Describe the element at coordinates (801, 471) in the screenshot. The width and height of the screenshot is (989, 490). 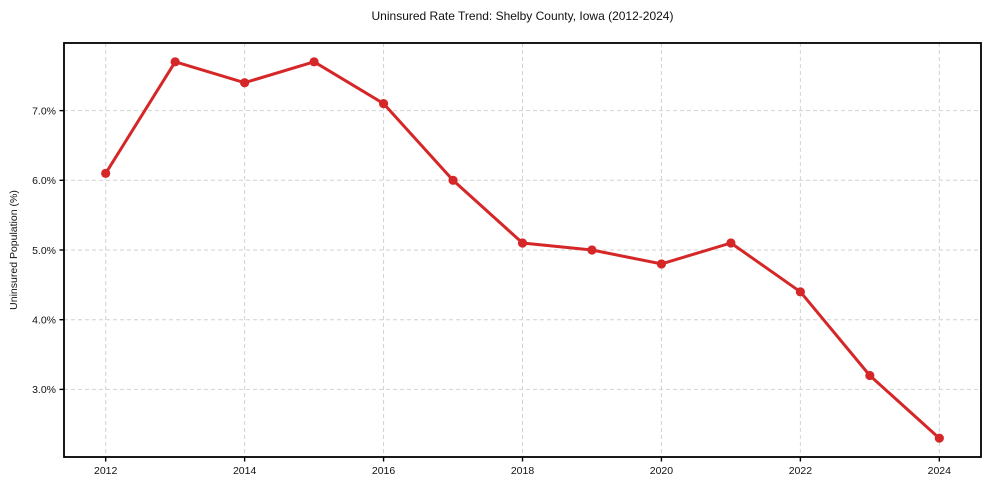
I see `x-tick-label: 2022` at that location.